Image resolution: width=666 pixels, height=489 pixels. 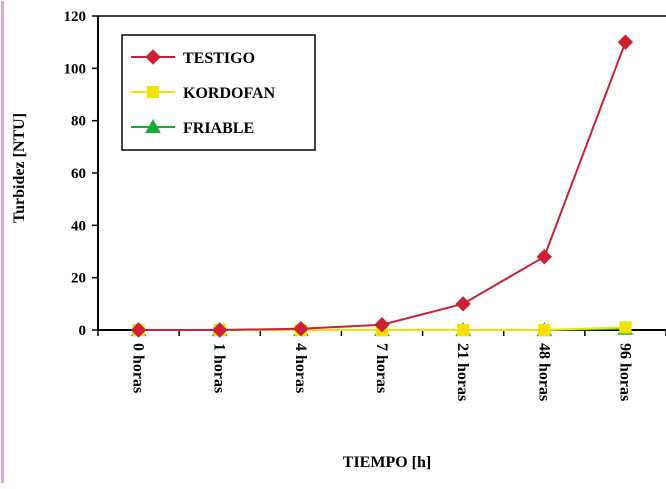 I want to click on x-tick-label: 0 horas, so click(x=138, y=368).